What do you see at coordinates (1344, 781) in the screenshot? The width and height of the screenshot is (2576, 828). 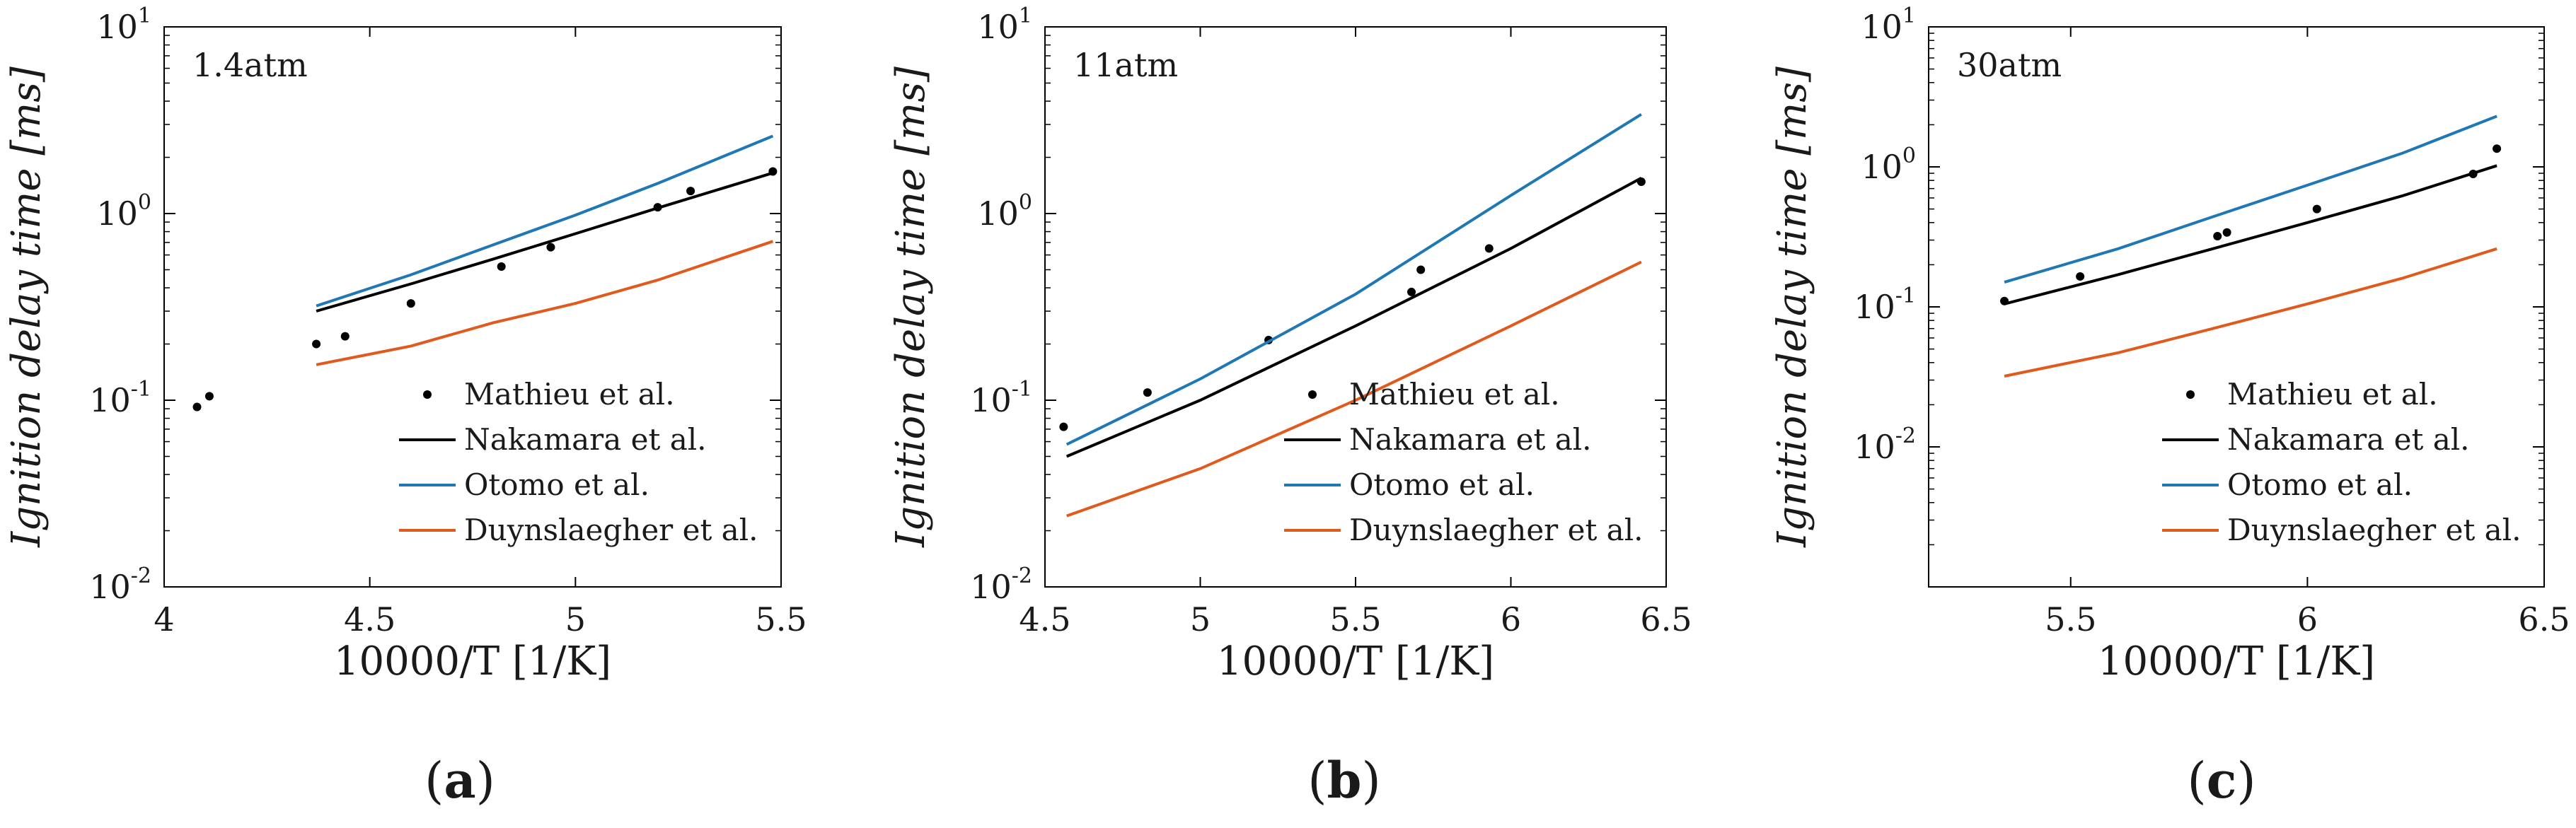 I see `panel-tag-b: (b)` at bounding box center [1344, 781].